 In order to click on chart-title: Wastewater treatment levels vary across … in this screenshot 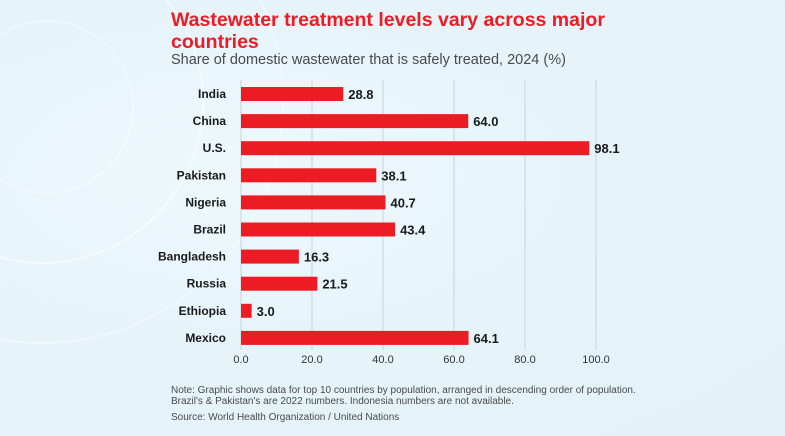, I will do `click(388, 31)`.